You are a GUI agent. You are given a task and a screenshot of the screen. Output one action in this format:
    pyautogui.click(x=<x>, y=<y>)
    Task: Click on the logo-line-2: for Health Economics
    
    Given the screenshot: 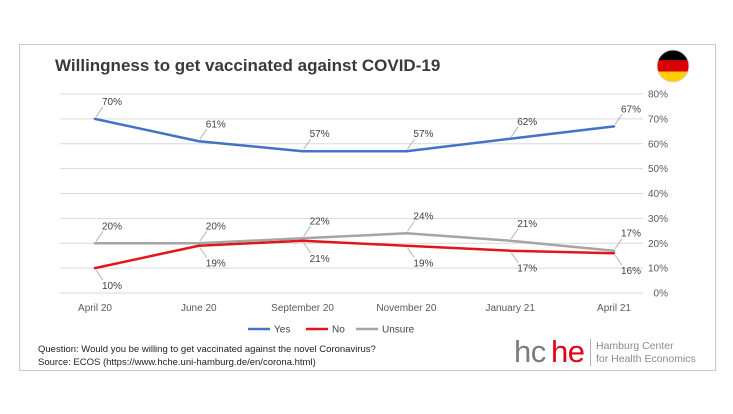 What is the action you would take?
    pyautogui.click(x=646, y=359)
    